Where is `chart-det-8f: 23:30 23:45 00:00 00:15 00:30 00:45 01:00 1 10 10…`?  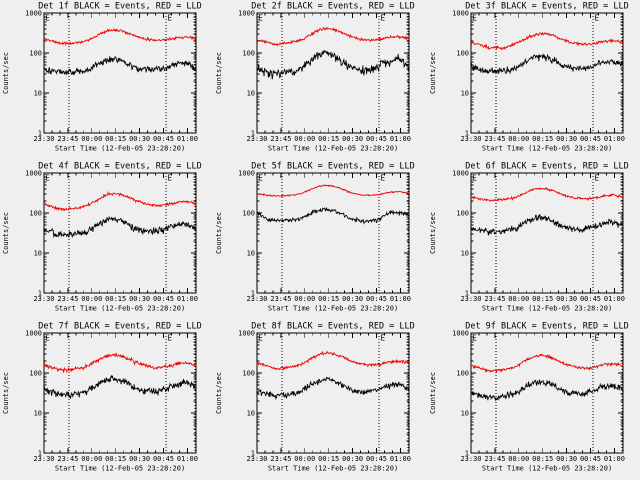 chart-det-8f: 23:30 23:45 00:00 00:15 00:30 00:45 01:00 1 10 10… is located at coordinates (315, 397).